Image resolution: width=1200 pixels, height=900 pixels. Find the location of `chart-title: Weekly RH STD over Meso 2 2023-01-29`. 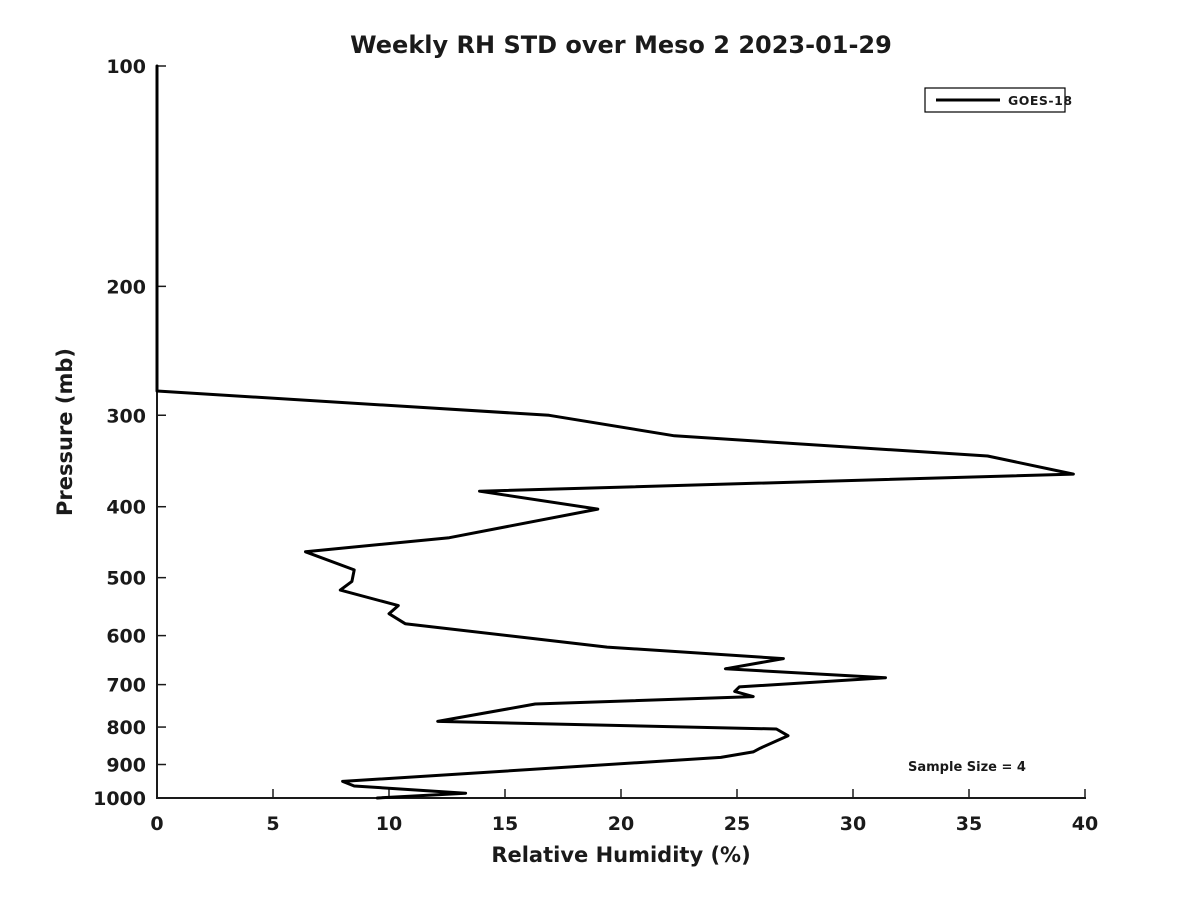

chart-title: Weekly RH STD over Meso 2 2023-01-29 is located at coordinates (621, 45).